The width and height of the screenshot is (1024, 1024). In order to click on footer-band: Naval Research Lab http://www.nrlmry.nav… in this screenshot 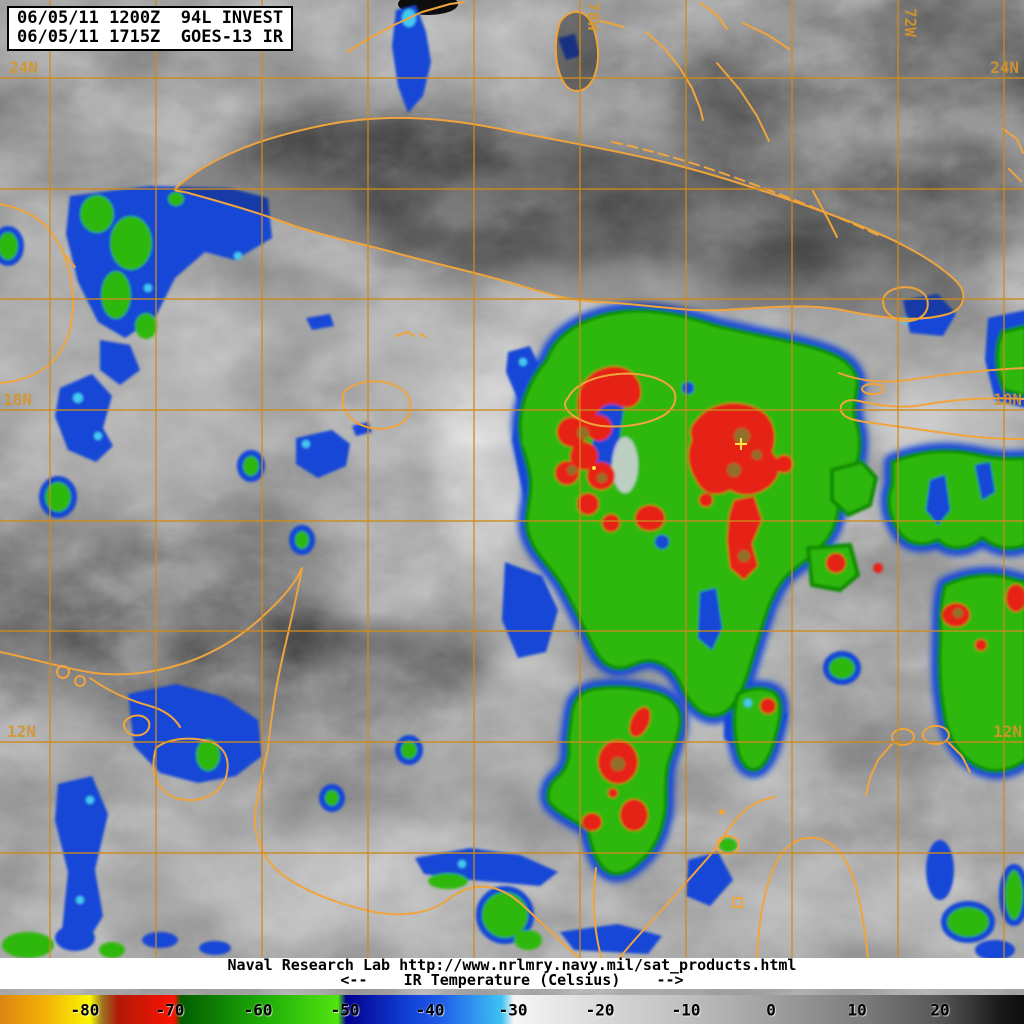, I will do `click(512, 973)`.